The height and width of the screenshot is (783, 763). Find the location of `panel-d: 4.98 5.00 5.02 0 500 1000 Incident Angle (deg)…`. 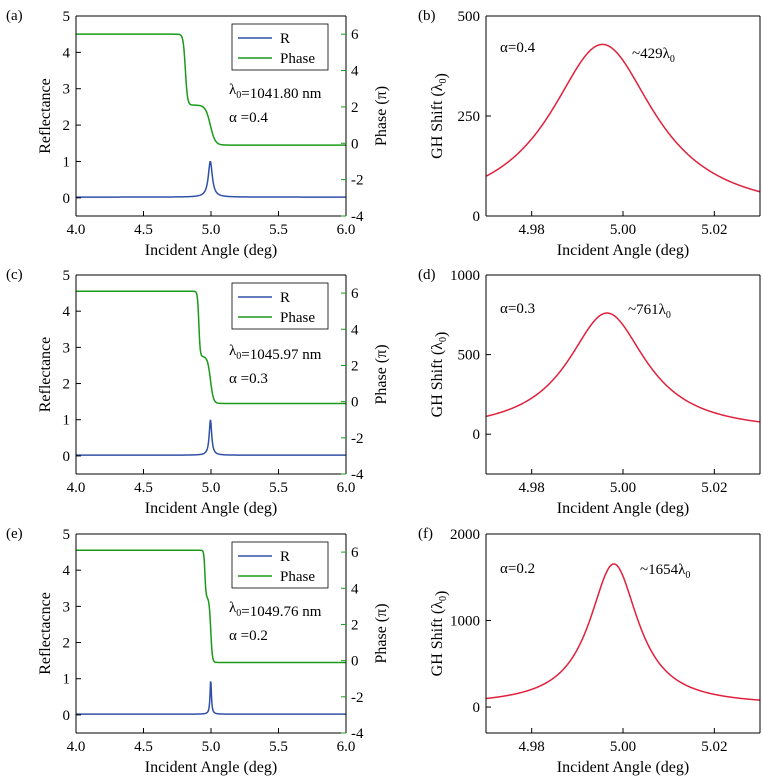

panel-d: 4.98 5.00 5.02 0 500 1000 Incident Angle (deg)… is located at coordinates (589, 392).